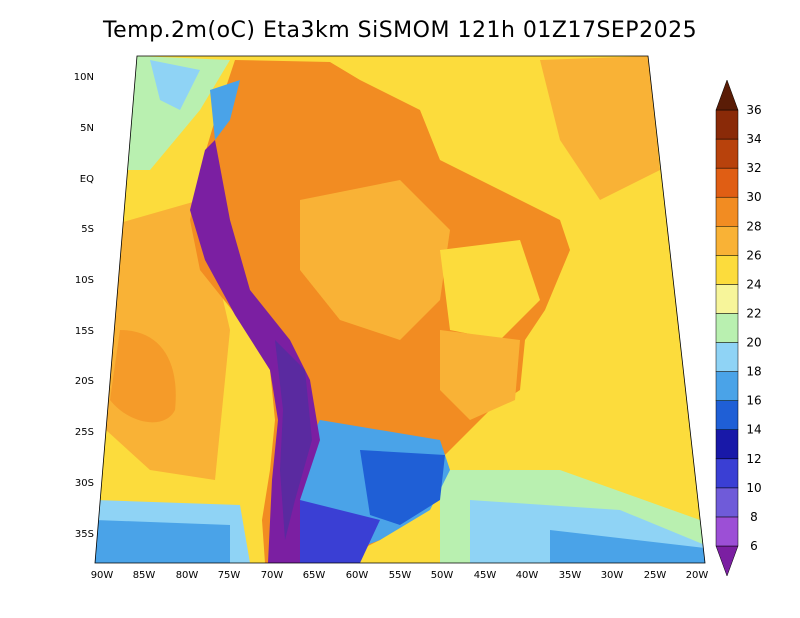 This screenshot has height=618, width=800. Describe the element at coordinates (272, 575) in the screenshot. I see `lon-label: 70W` at that location.